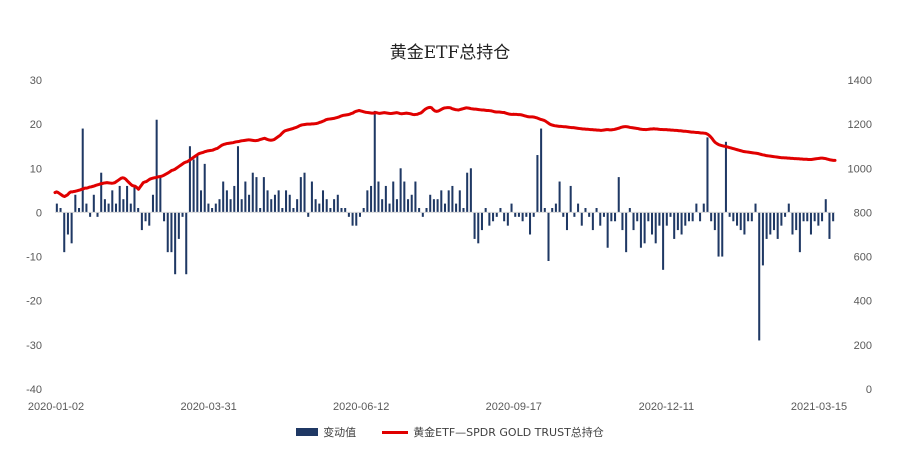 Image resolution: width=900 pixels, height=462 pixels. I want to click on right-tick-label: 800, so click(863, 213).